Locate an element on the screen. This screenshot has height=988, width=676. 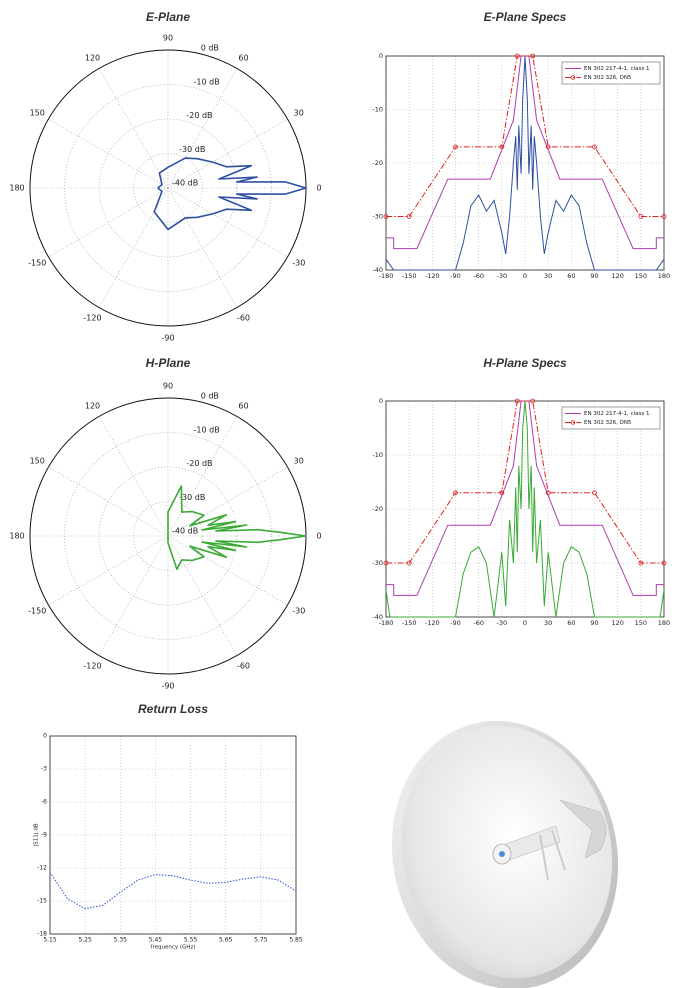
x-tick-label: 5.85 is located at coordinates (296, 940).